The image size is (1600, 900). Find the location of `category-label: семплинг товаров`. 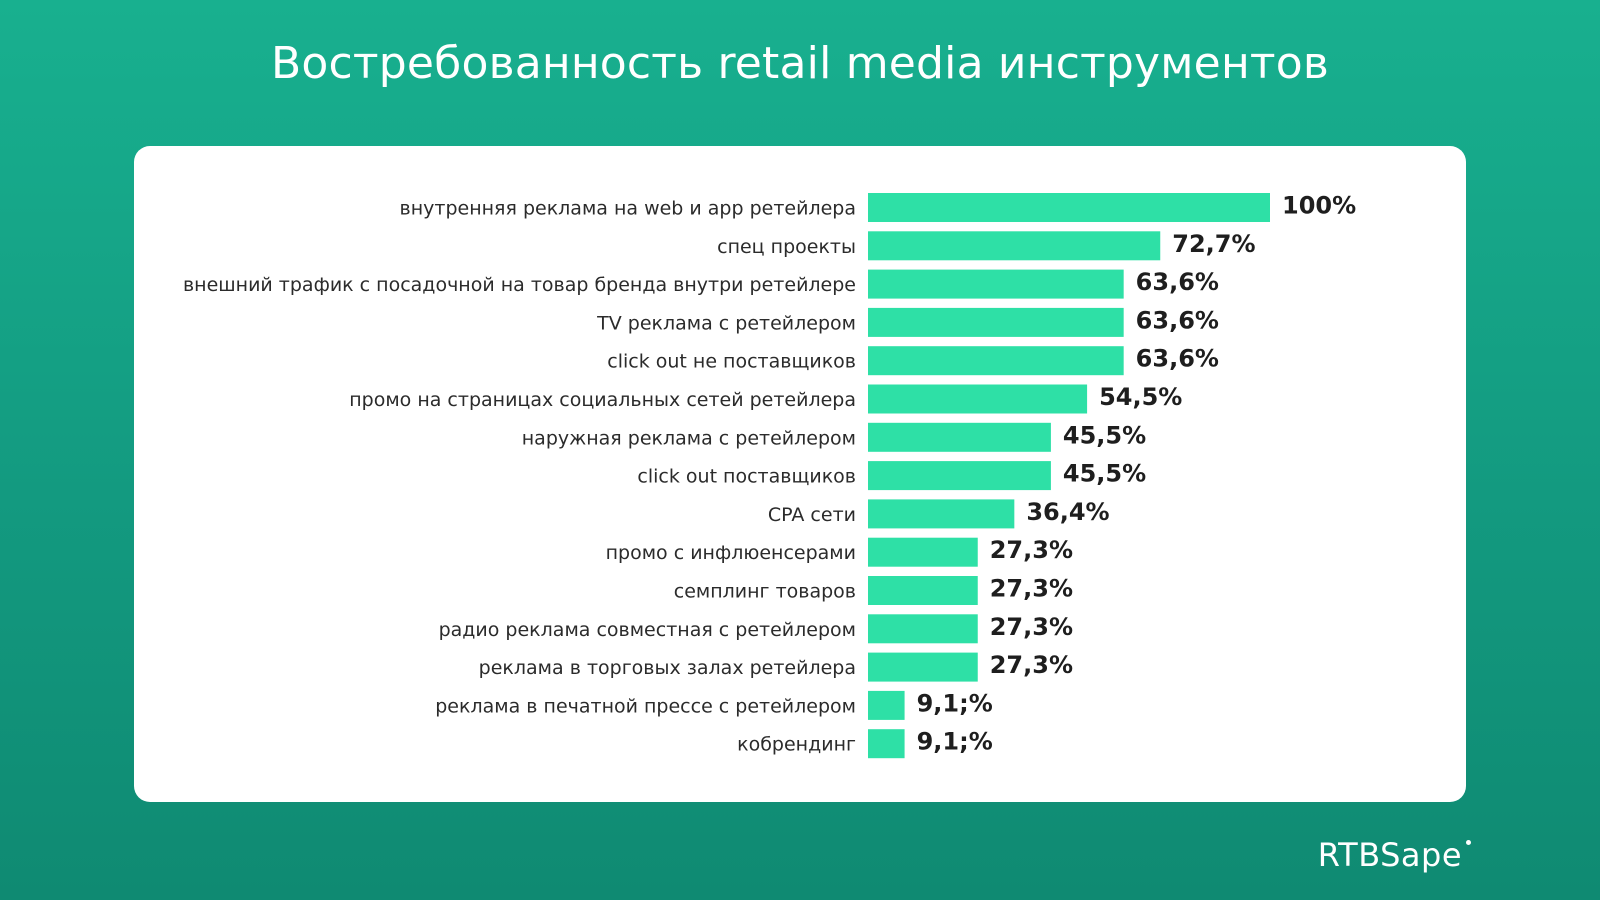

category-label: семплинг товаров is located at coordinates (765, 592).